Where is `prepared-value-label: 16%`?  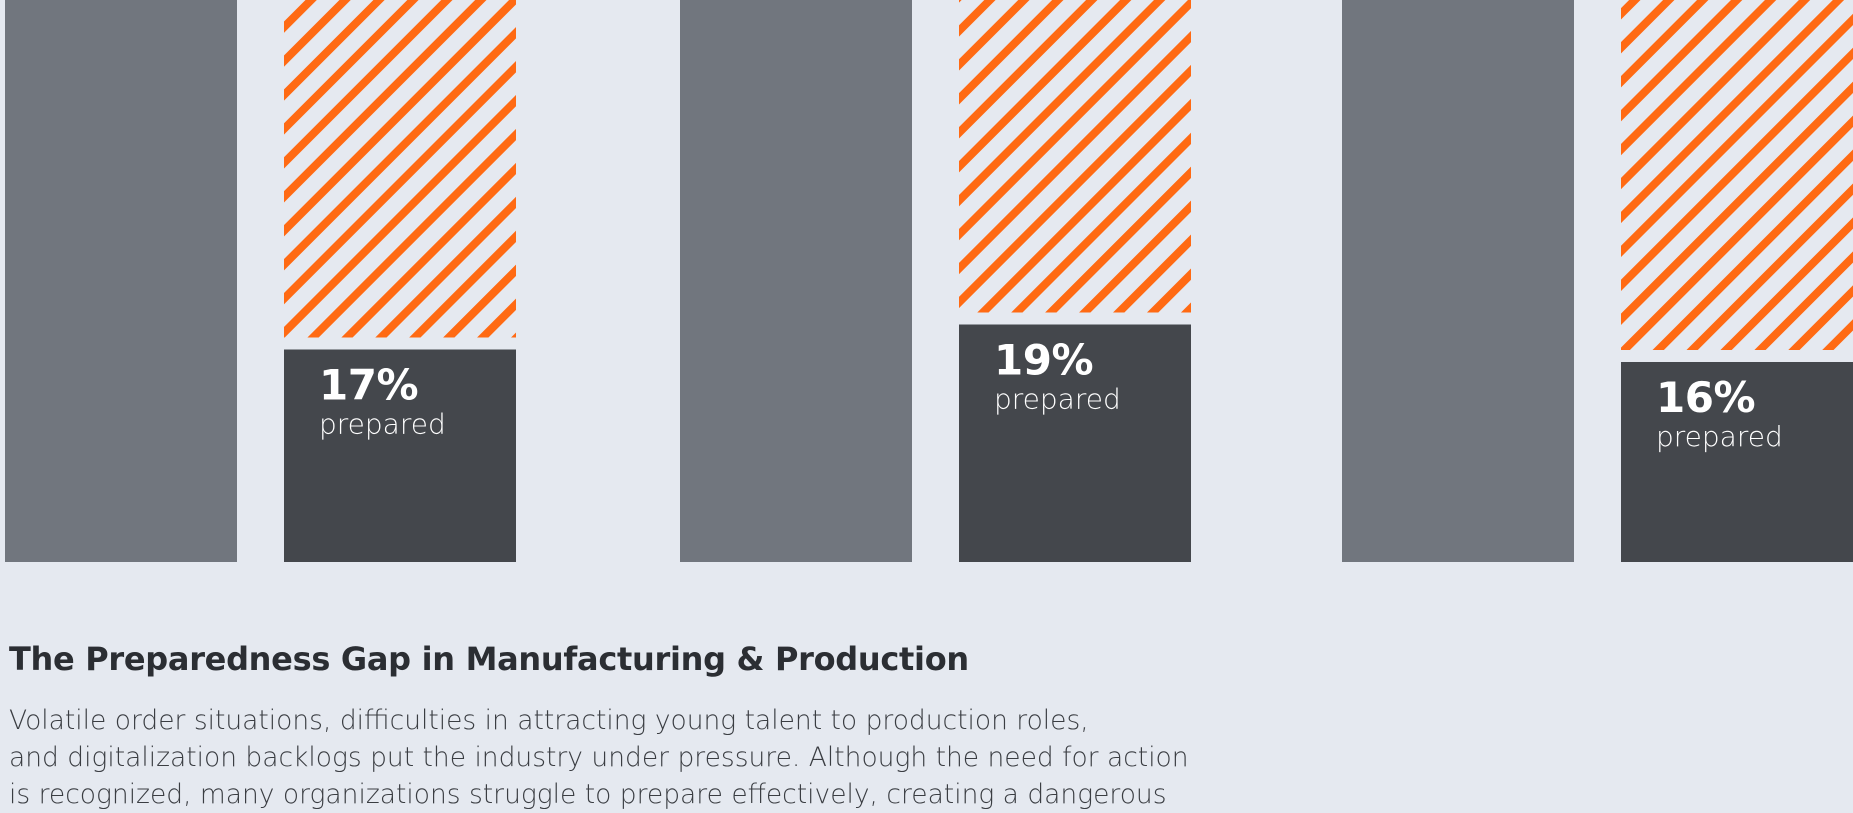 prepared-value-label: 16% is located at coordinates (1705, 397).